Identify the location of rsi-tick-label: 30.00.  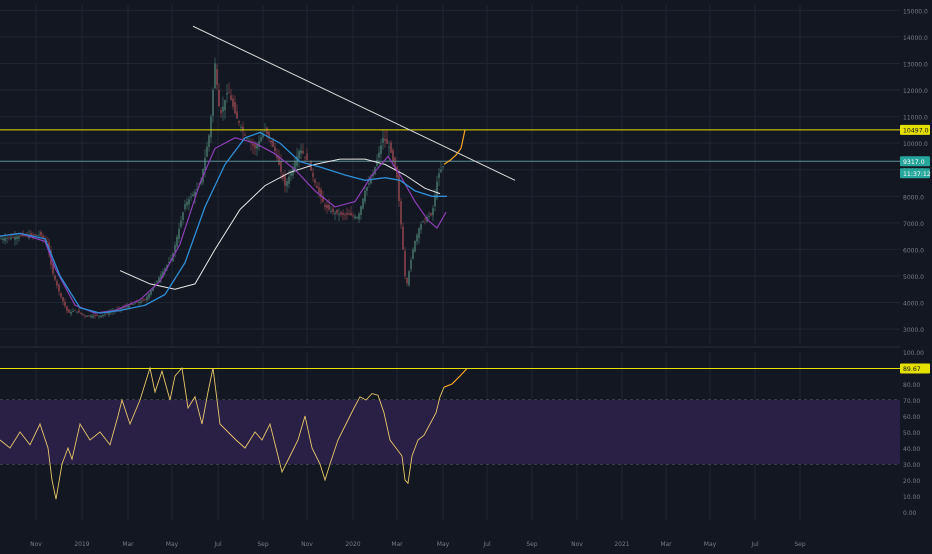
(911, 465).